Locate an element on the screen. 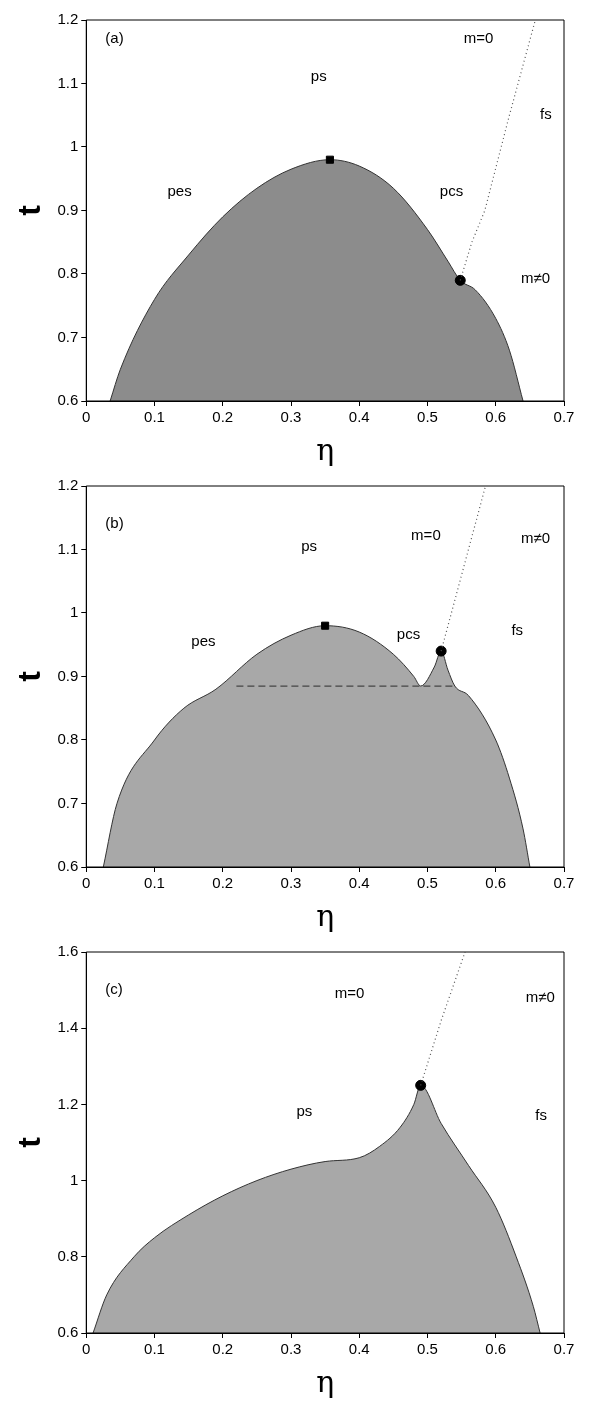 This screenshot has width=590, height=1416. annotation: (a) is located at coordinates (114, 38).